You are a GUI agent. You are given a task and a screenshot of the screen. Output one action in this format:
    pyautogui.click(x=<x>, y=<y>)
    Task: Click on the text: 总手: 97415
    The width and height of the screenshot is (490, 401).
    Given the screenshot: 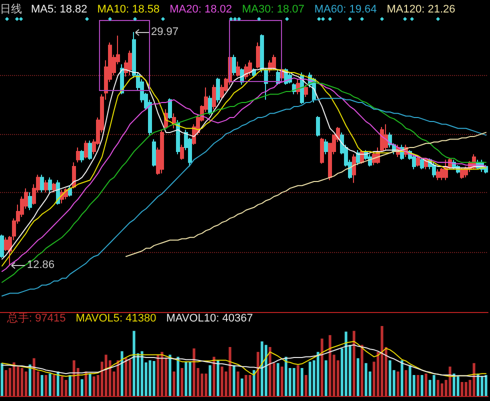 What is the action you would take?
    pyautogui.click(x=36, y=318)
    